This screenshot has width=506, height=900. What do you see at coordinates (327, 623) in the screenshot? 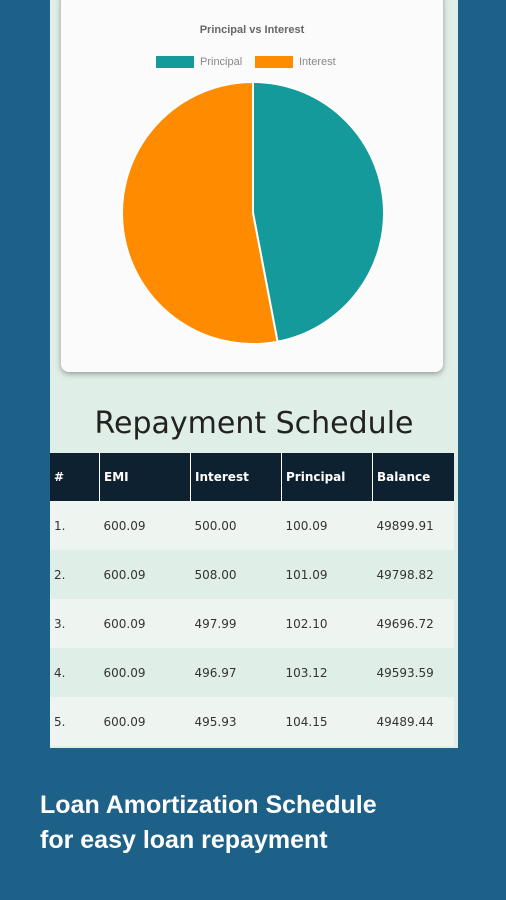
I see `cell-principal: 102.10` at bounding box center [327, 623].